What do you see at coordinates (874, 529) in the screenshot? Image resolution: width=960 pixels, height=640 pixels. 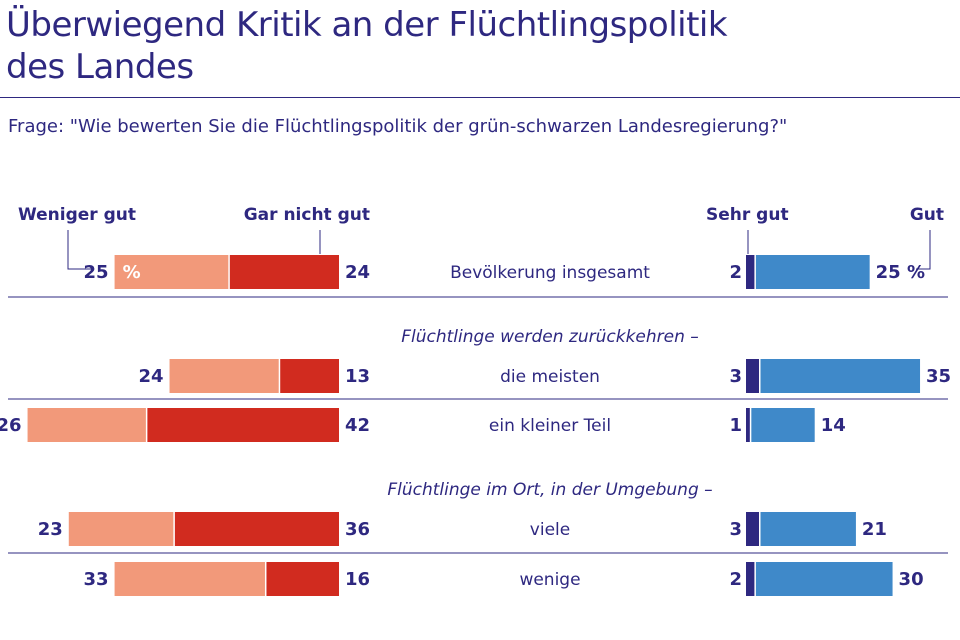 I see `value-label-gut: 21` at bounding box center [874, 529].